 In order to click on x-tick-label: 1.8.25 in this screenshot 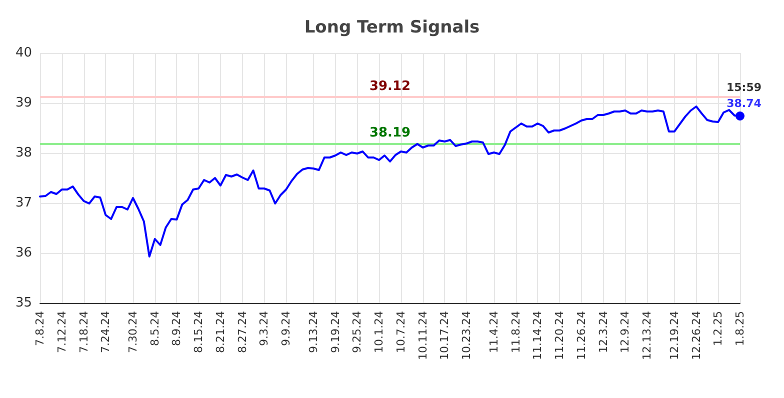, I will do `click(740, 328)`.